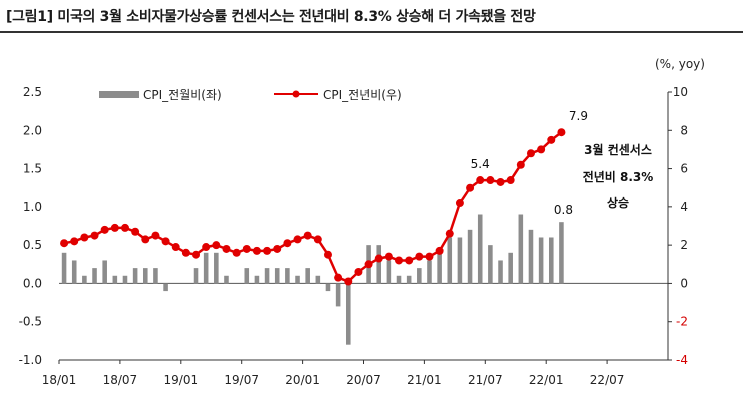  Describe the element at coordinates (32, 207) in the screenshot. I see `left-tick-label: 1.0` at that location.